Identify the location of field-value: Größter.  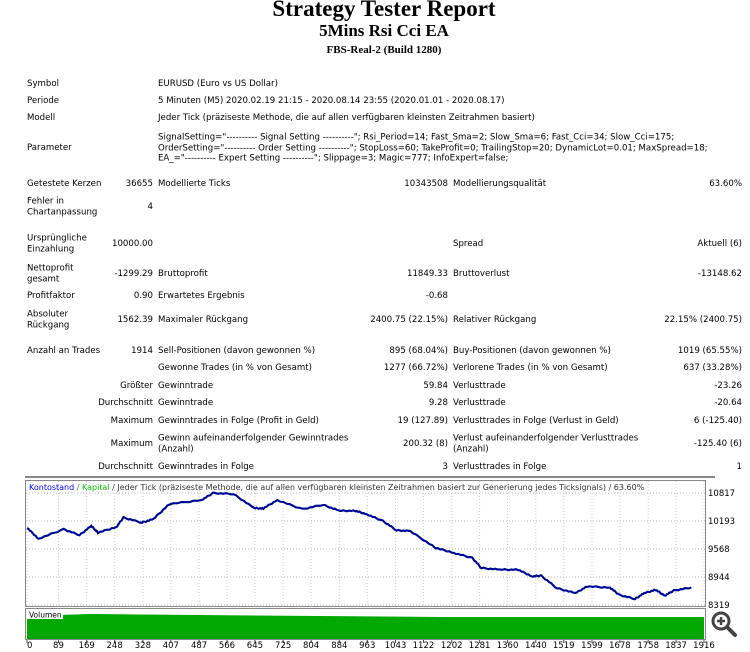
(136, 385).